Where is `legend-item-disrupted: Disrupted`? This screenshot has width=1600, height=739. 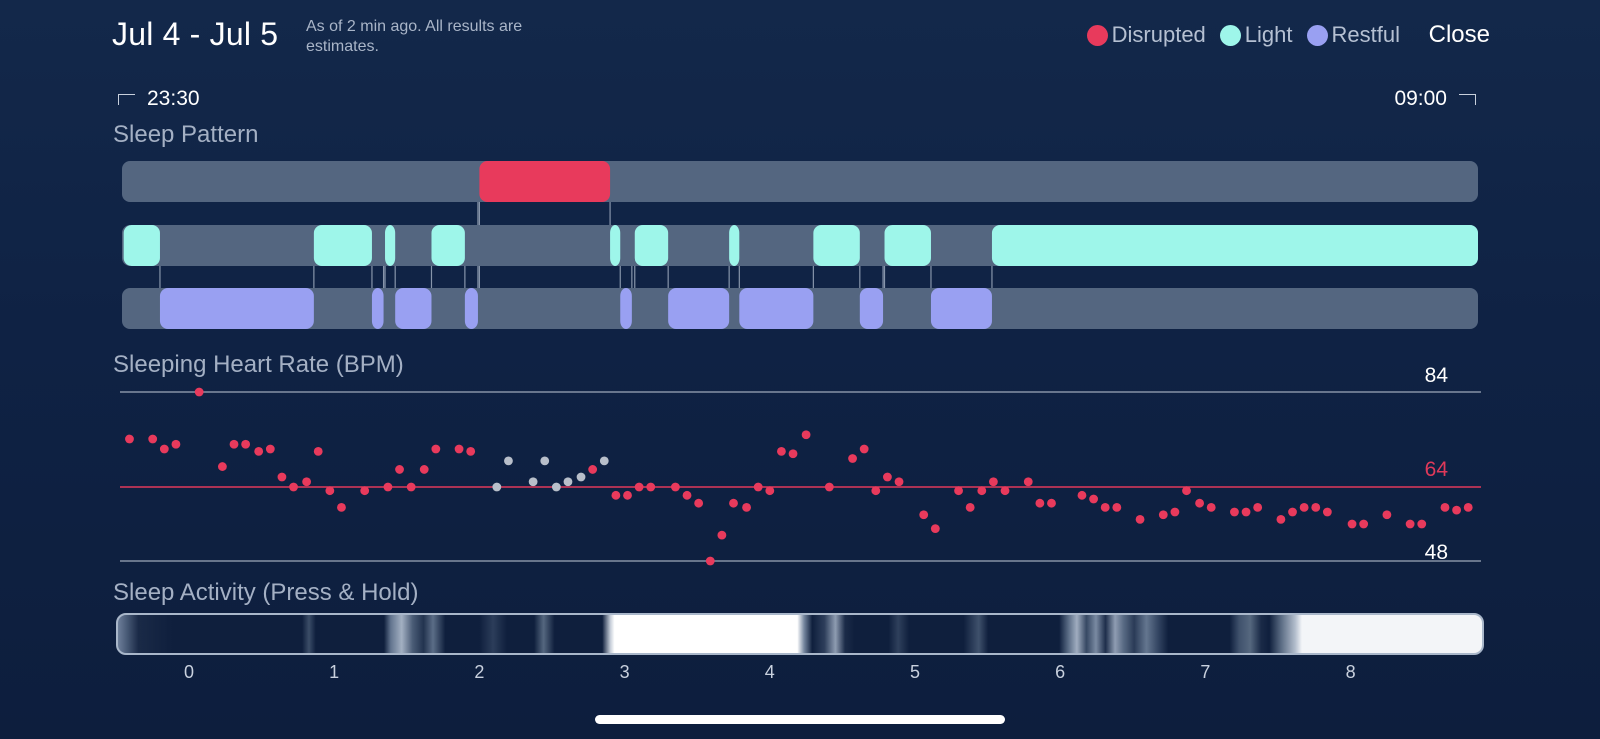 legend-item-disrupted: Disrupted is located at coordinates (1146, 35).